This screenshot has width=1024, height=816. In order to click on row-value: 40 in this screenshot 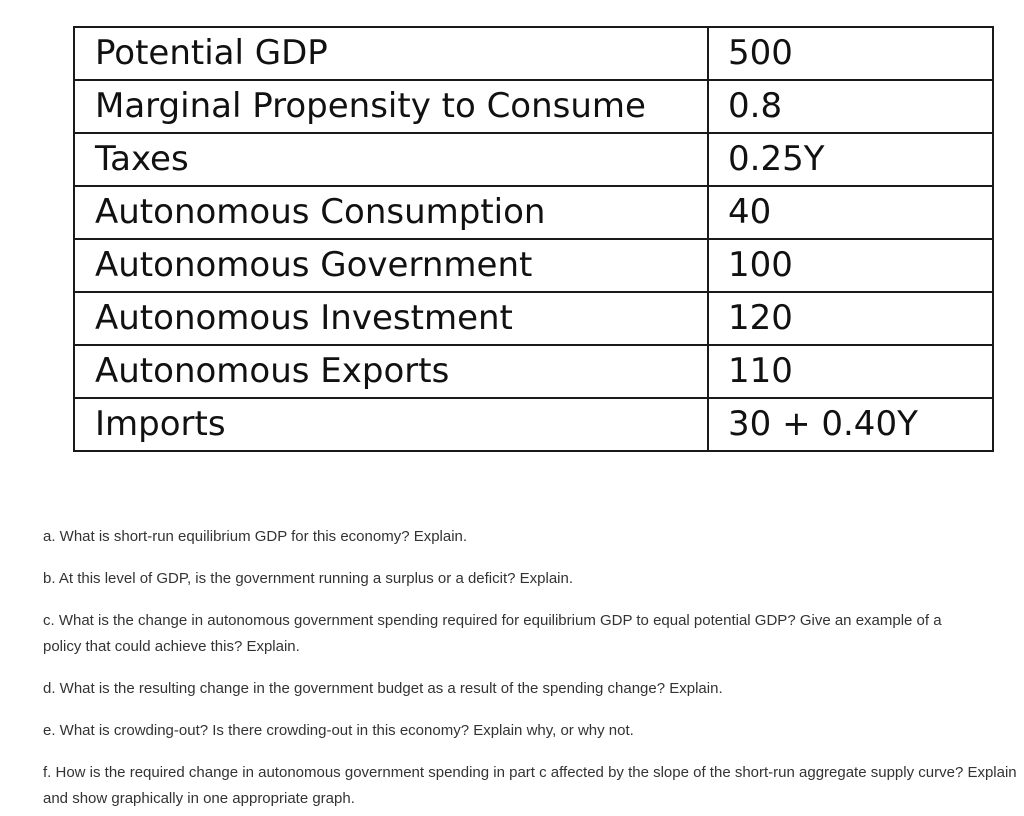, I will do `click(850, 212)`.